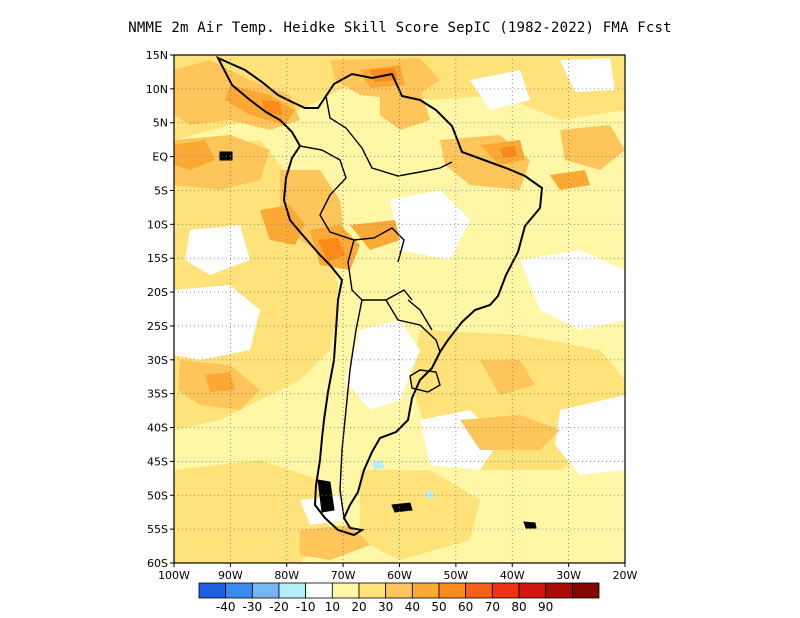 This screenshot has height=618, width=800. Describe the element at coordinates (253, 607) in the screenshot. I see `colorbar-label: -30` at that location.